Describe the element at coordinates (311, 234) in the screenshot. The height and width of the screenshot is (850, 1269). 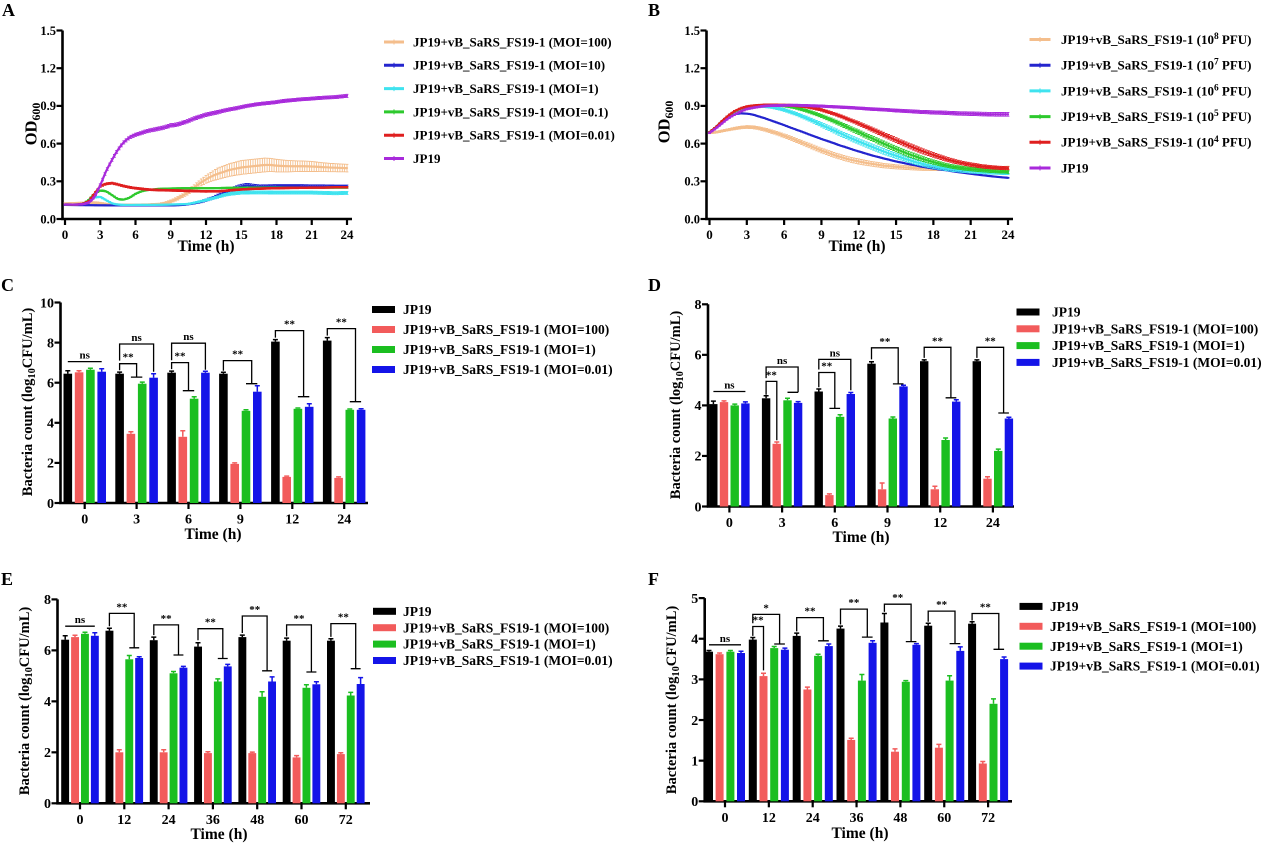
I see `x-tick-label: 21` at that location.